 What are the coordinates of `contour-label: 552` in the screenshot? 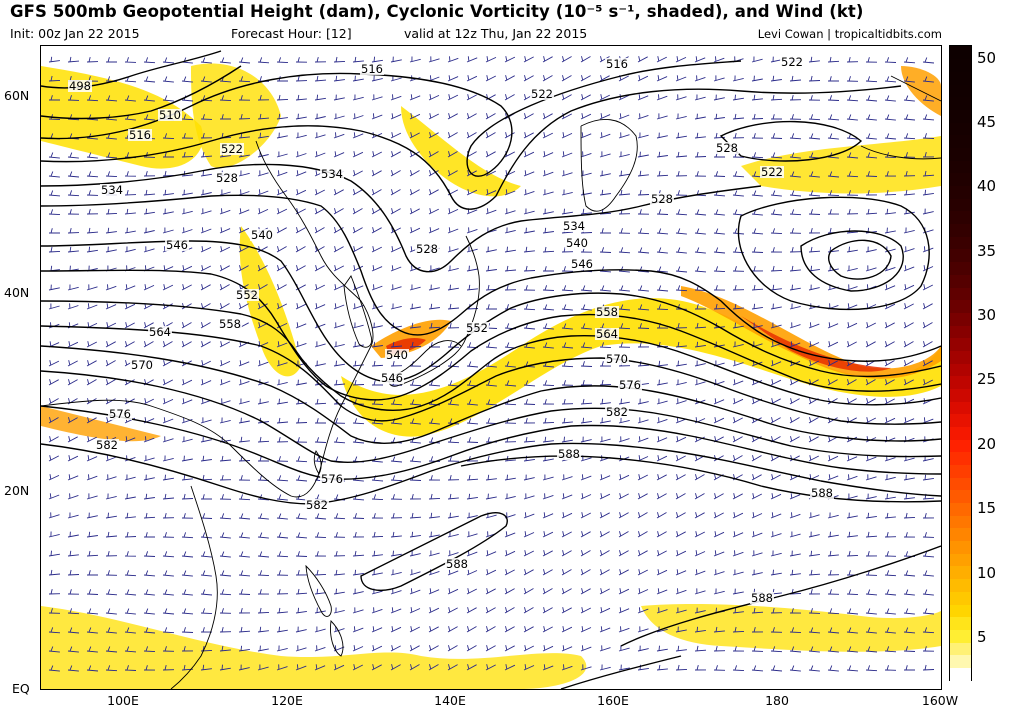 It's located at (247, 295).